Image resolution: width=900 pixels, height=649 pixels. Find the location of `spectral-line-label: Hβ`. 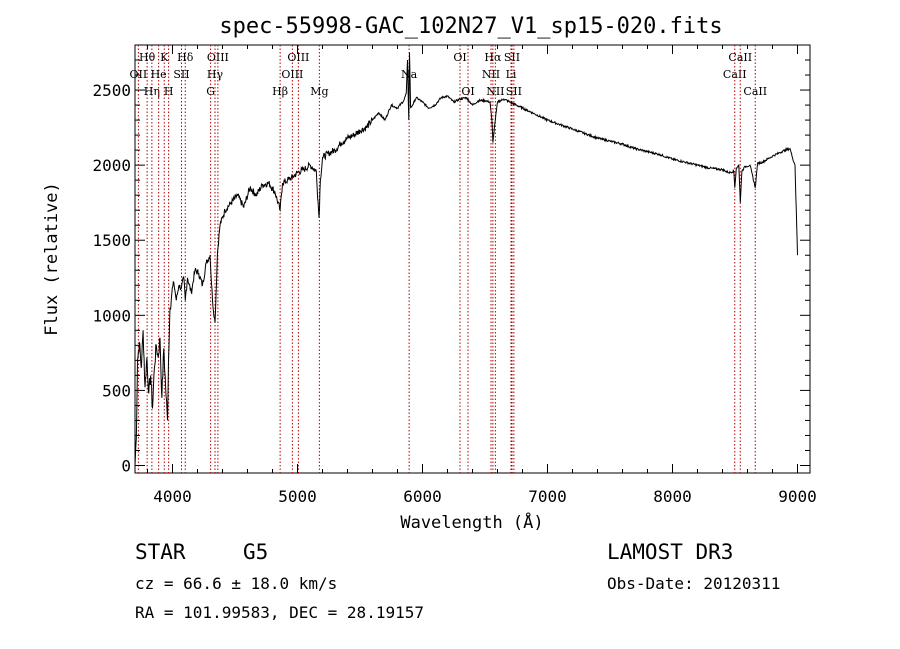

spectral-line-label: Hβ is located at coordinates (280, 91).